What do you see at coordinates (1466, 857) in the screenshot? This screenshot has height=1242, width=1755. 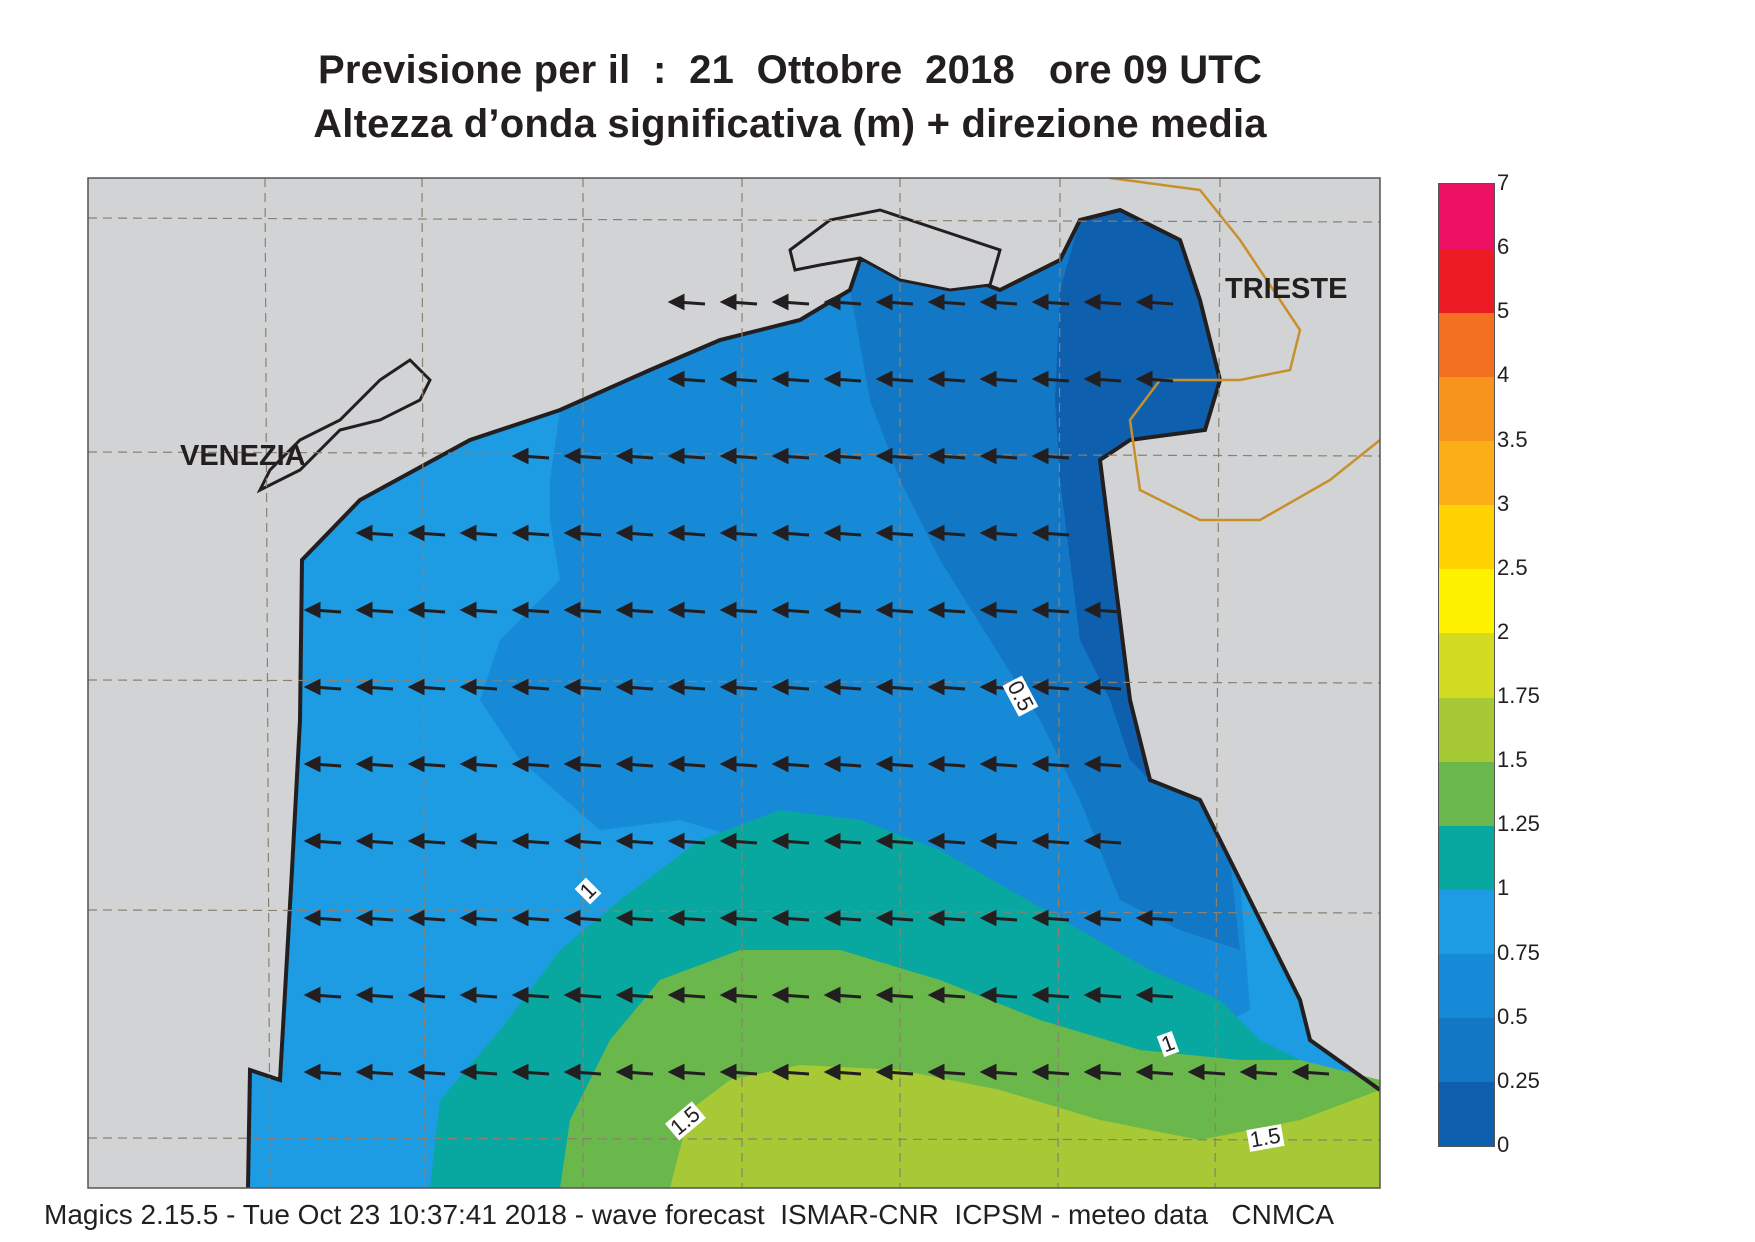 I see `colorbar-bin-1-1.25` at bounding box center [1466, 857].